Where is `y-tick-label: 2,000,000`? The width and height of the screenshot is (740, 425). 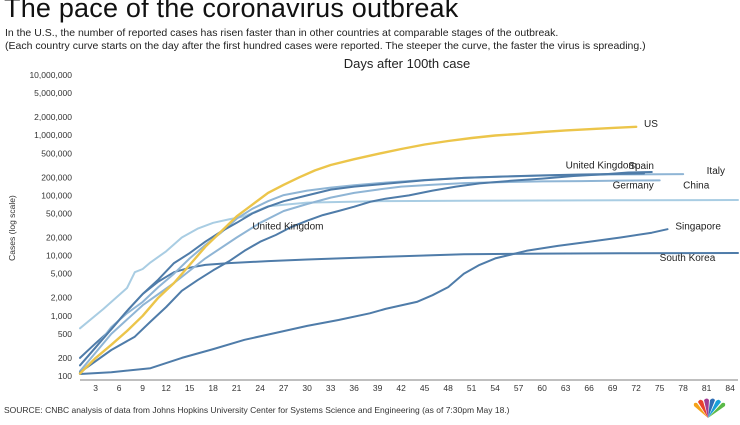
y-tick-label: 2,000,000 is located at coordinates (53, 117).